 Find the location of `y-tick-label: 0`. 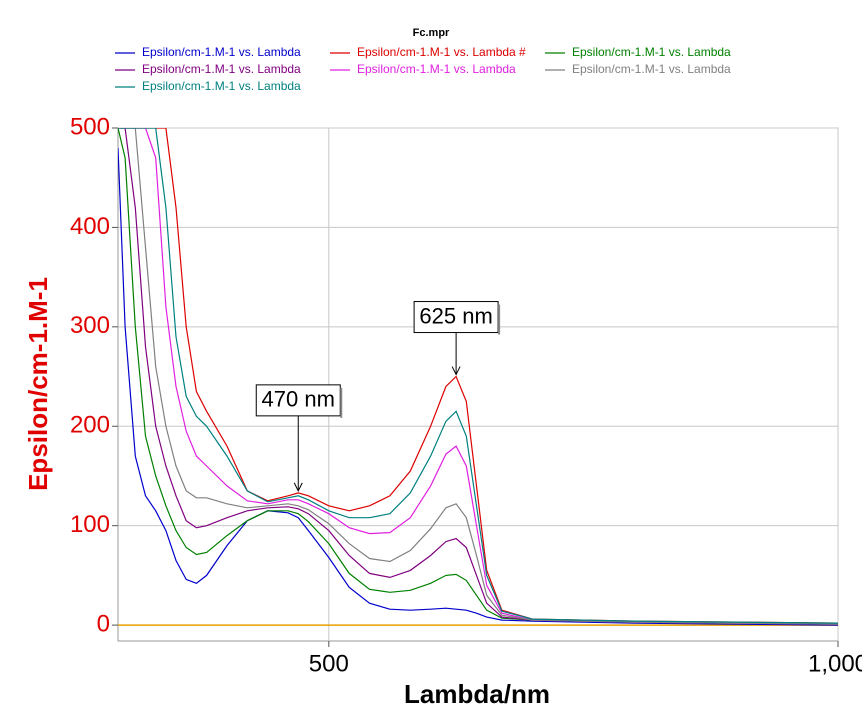

y-tick-label: 0 is located at coordinates (103, 623).